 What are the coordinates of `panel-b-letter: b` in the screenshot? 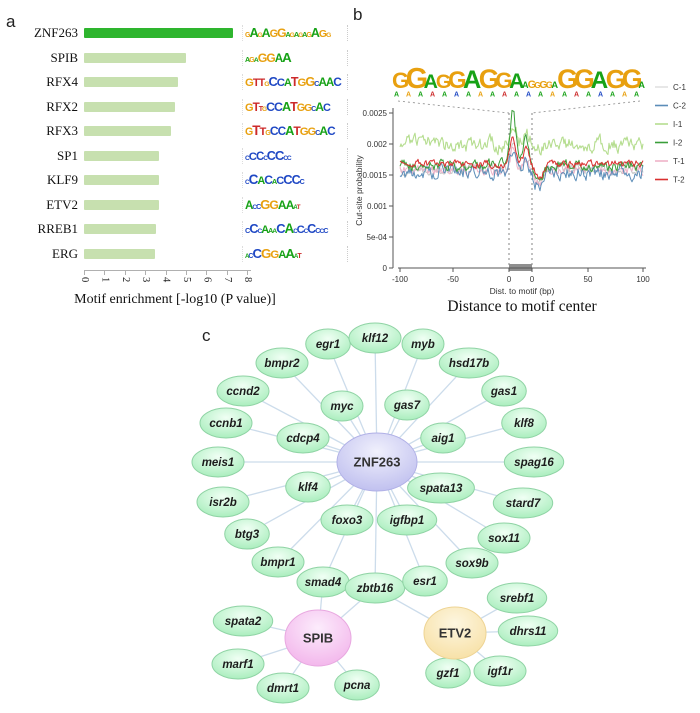 It's located at (358, 14).